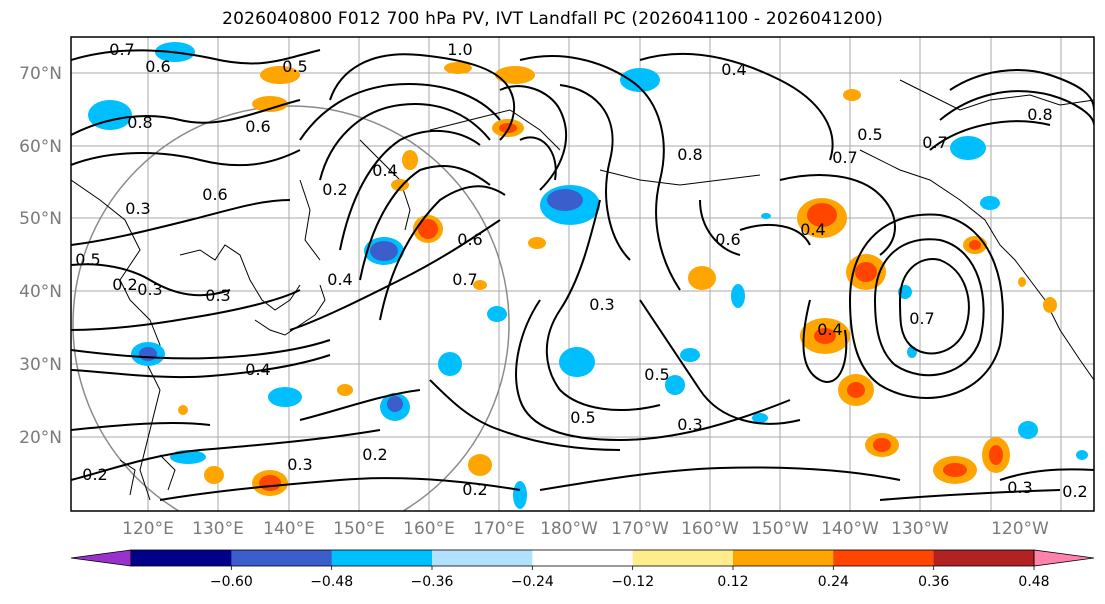 This screenshot has height=604, width=1105. Describe the element at coordinates (632, 582) in the screenshot. I see `colorbar-tick-label: −0.12` at that location.